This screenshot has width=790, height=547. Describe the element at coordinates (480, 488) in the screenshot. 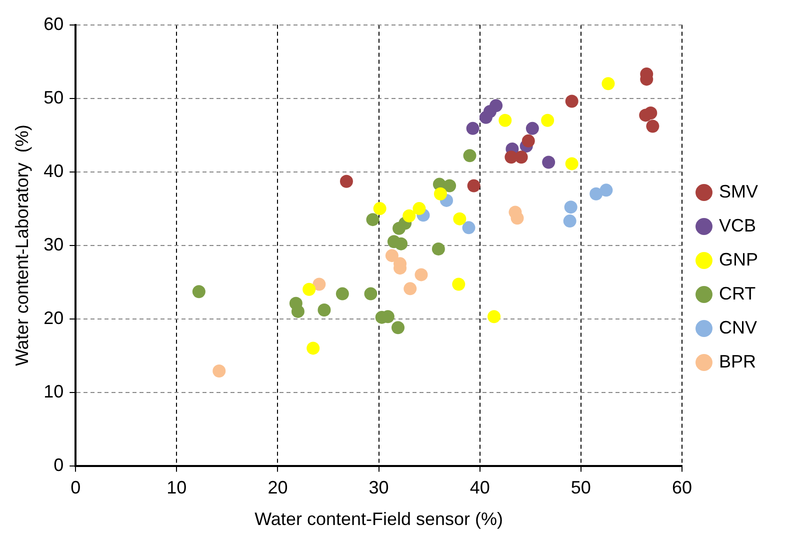

I see `x-tick-label: 40` at that location.